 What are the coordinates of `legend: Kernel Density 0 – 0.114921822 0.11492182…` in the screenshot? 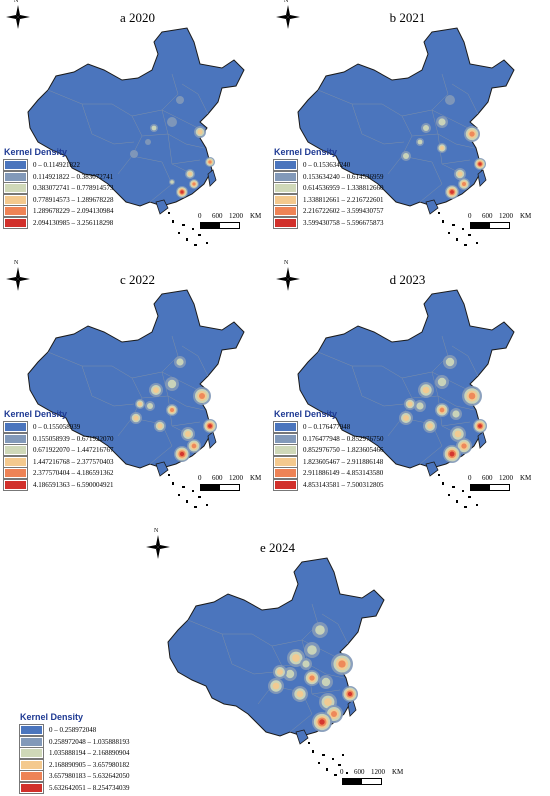 It's located at (58, 188).